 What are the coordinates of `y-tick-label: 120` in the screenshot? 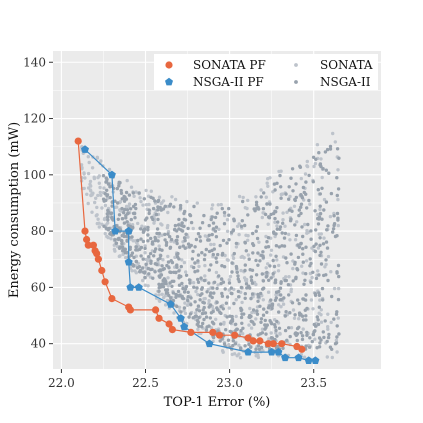 It's located at (34, 119).